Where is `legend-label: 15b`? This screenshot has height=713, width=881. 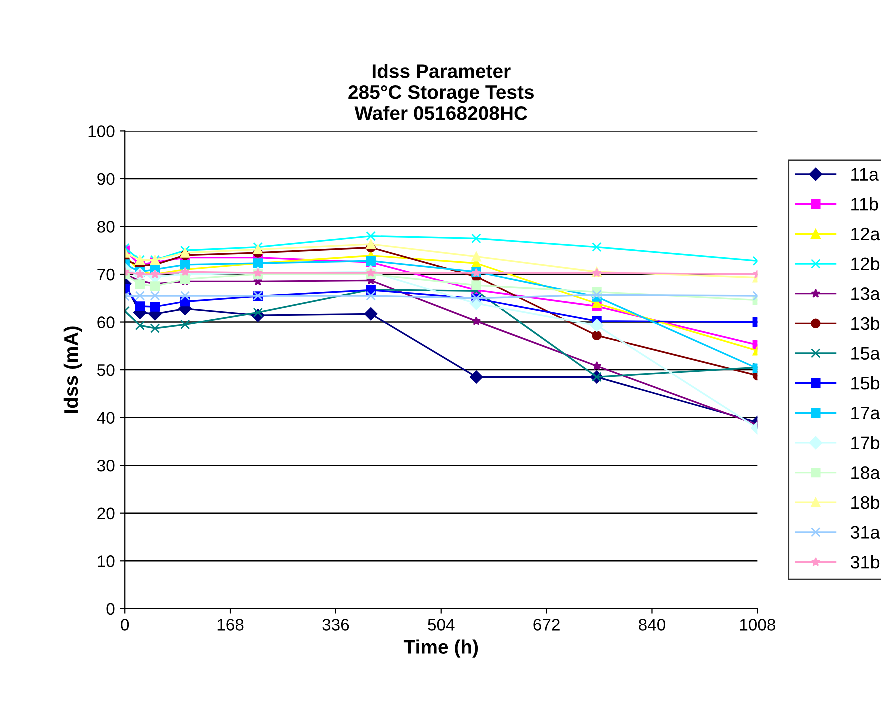 legend-label: 15b is located at coordinates (866, 383).